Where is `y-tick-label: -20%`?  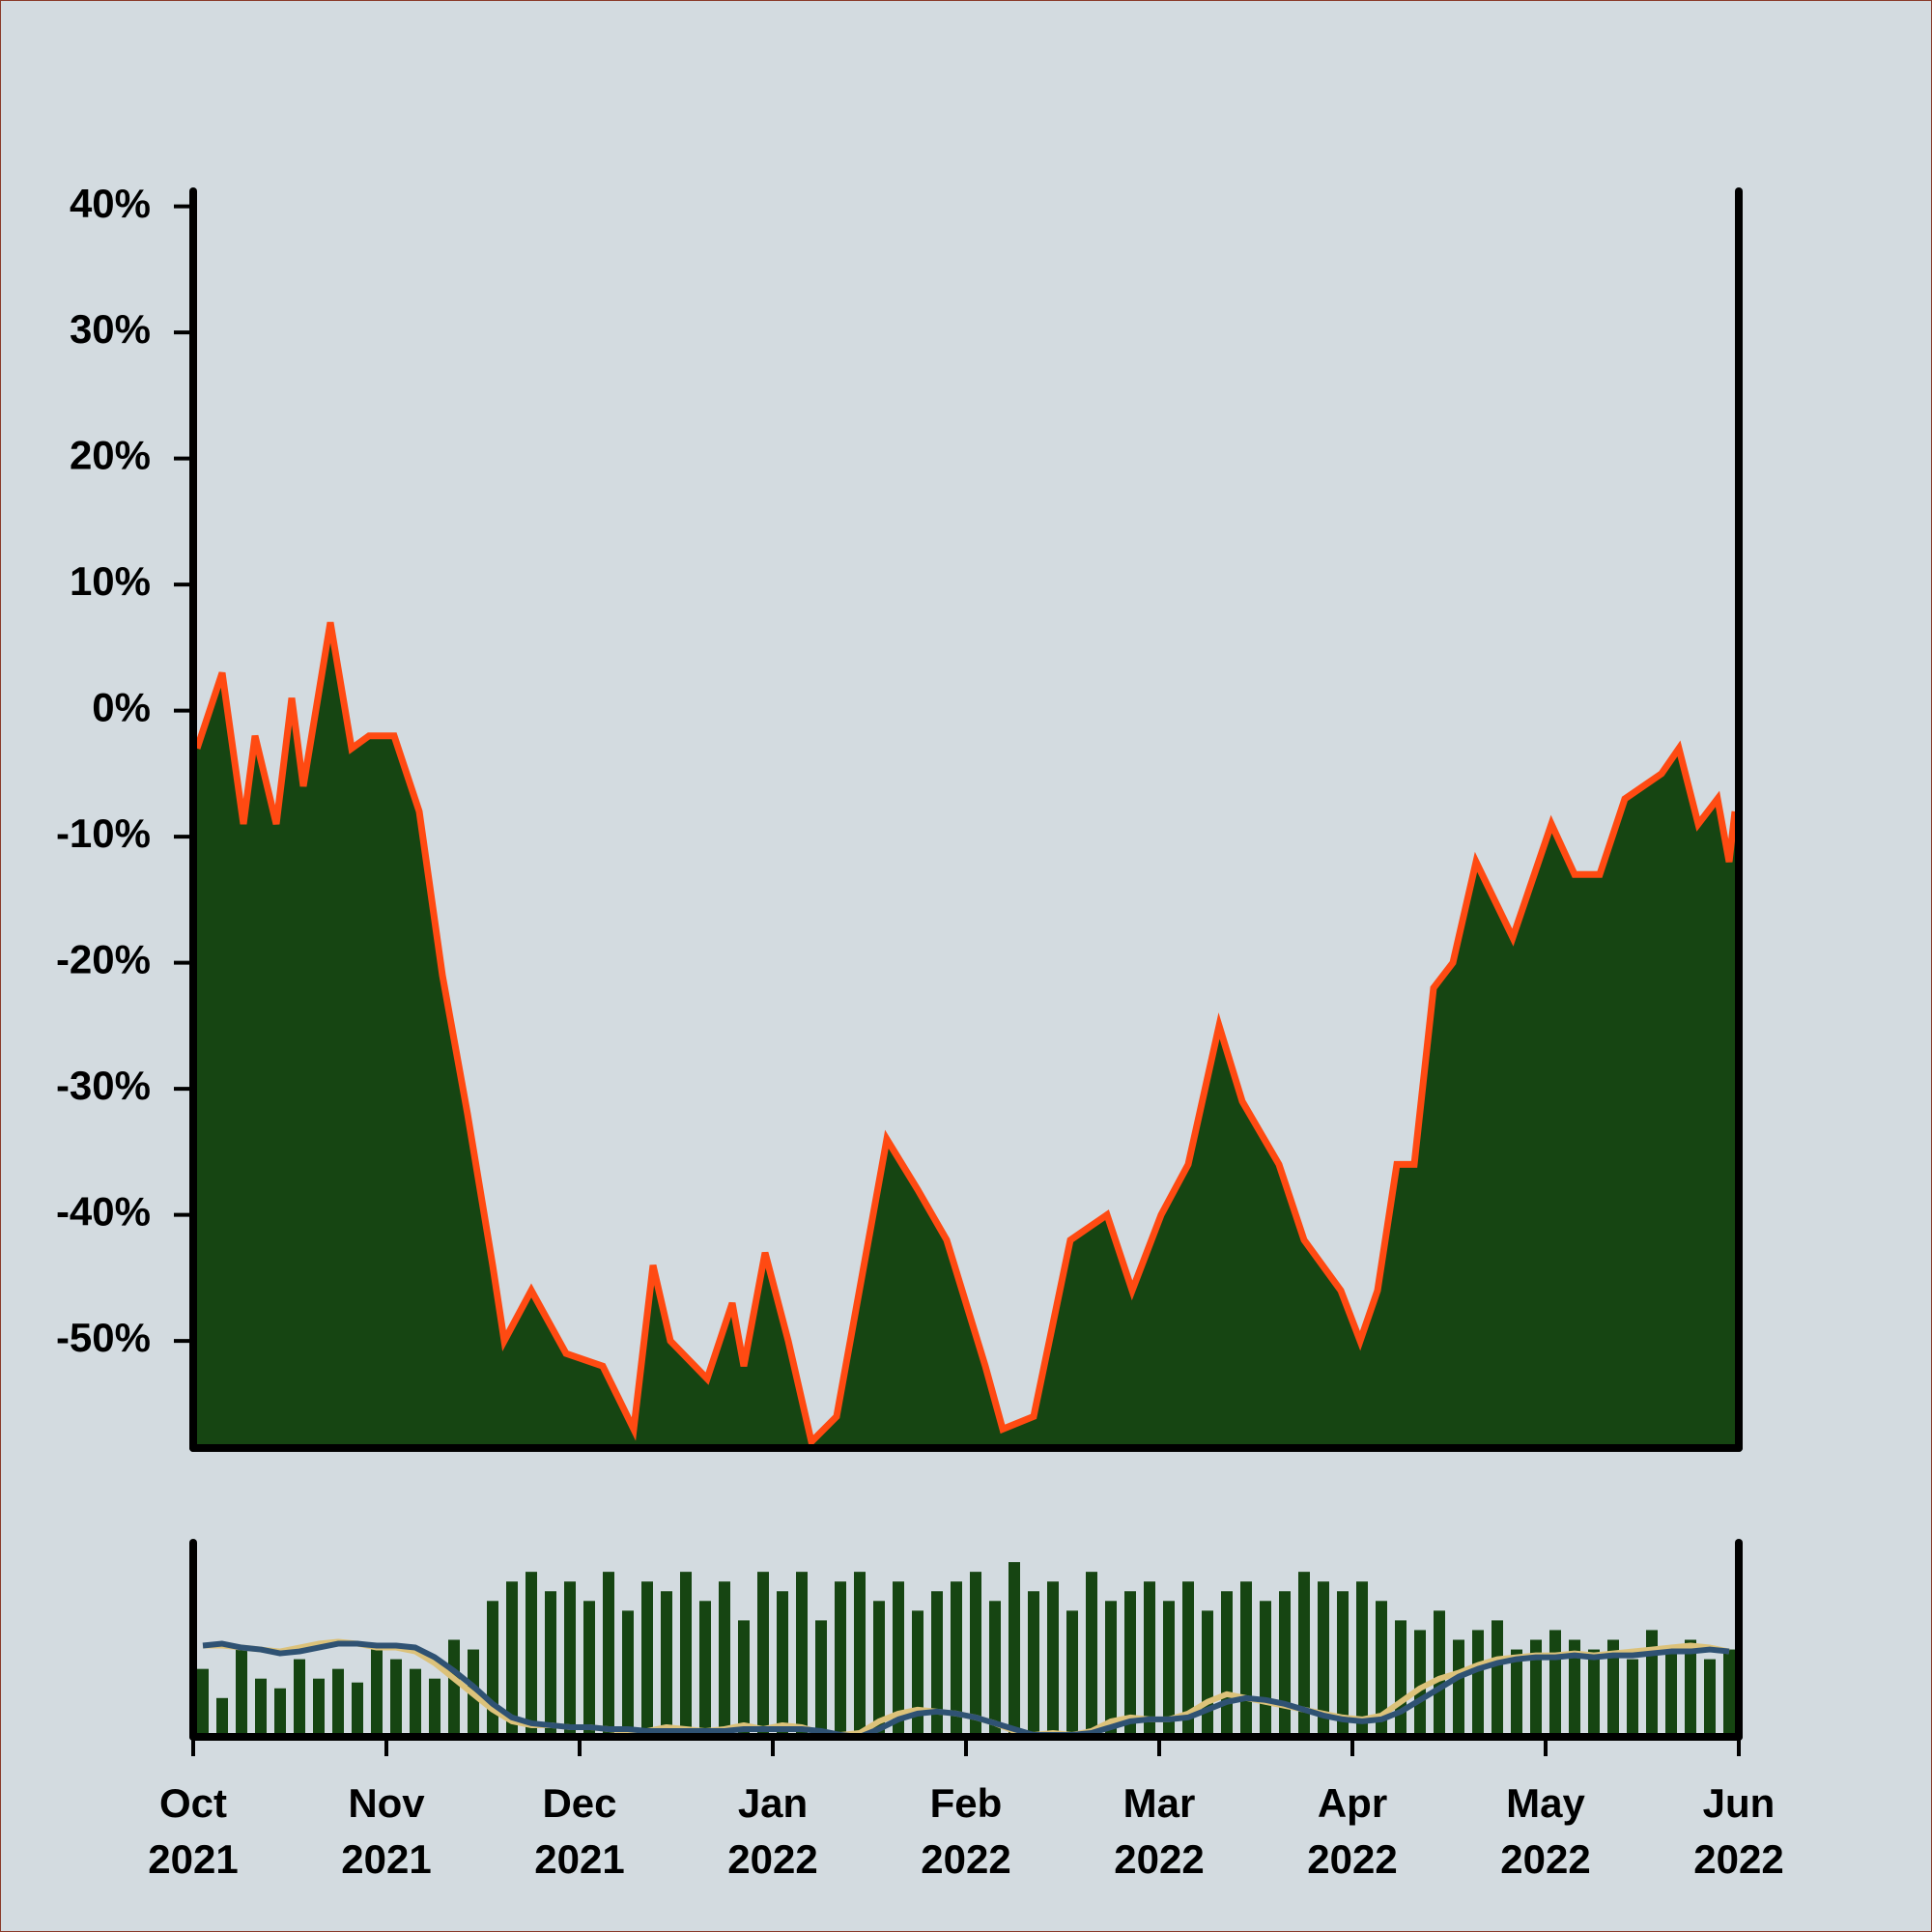 y-tick-label: -20% is located at coordinates (103, 959).